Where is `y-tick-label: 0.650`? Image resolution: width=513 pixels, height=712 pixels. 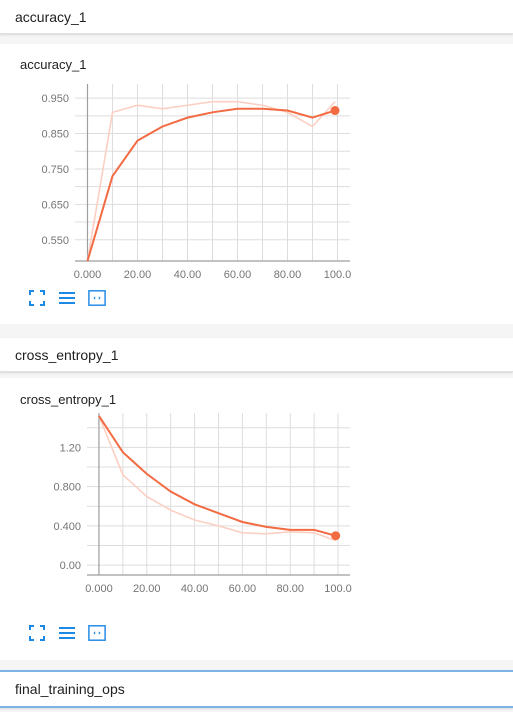
y-tick-label: 0.650 is located at coordinates (55, 205).